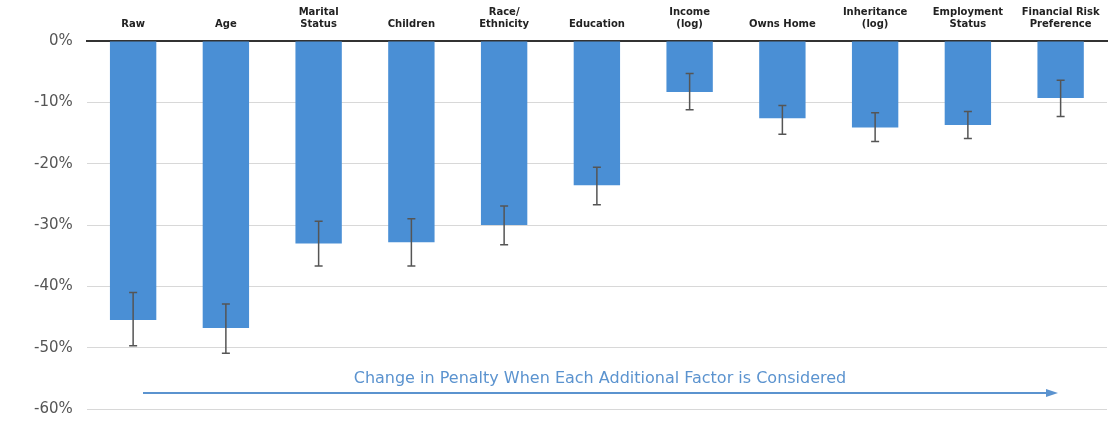 Image resolution: width=1111 pixels, height=432 pixels. Describe the element at coordinates (53, 285) in the screenshot. I see `y-tick-label: -40%` at that location.